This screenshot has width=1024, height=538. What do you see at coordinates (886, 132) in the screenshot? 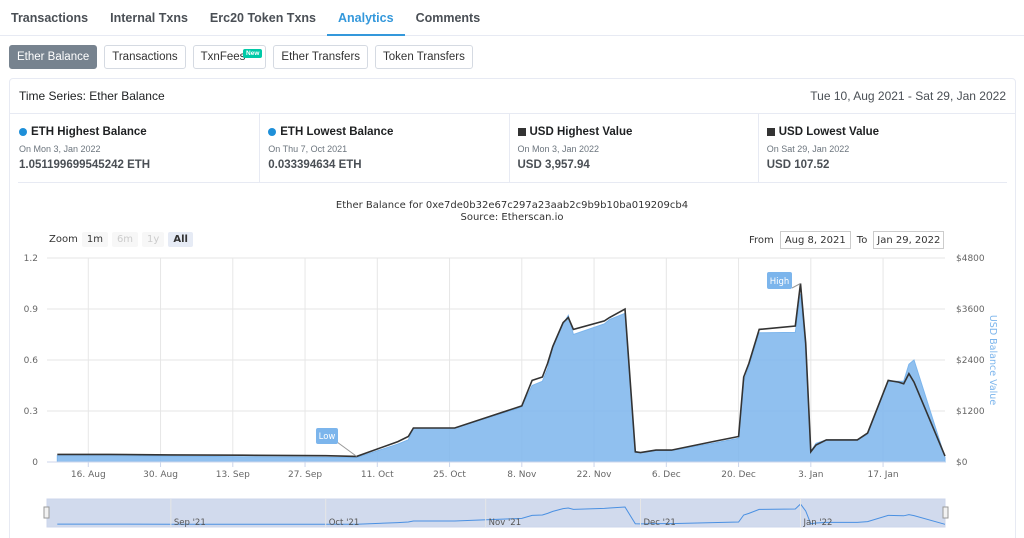
I see `stat-title: USD Lowest Value` at bounding box center [886, 132].